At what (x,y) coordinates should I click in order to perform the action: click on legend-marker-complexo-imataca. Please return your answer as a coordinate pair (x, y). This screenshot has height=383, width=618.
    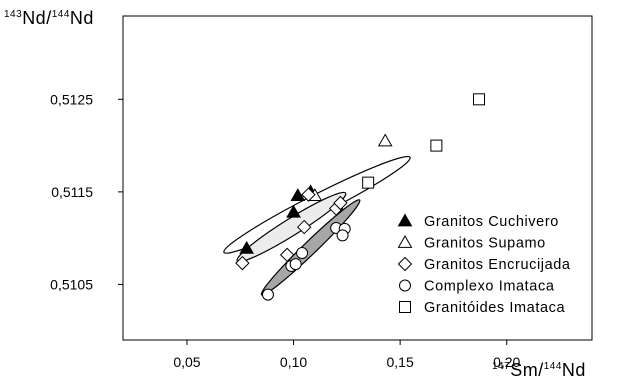
    Looking at the image, I should click on (405, 285).